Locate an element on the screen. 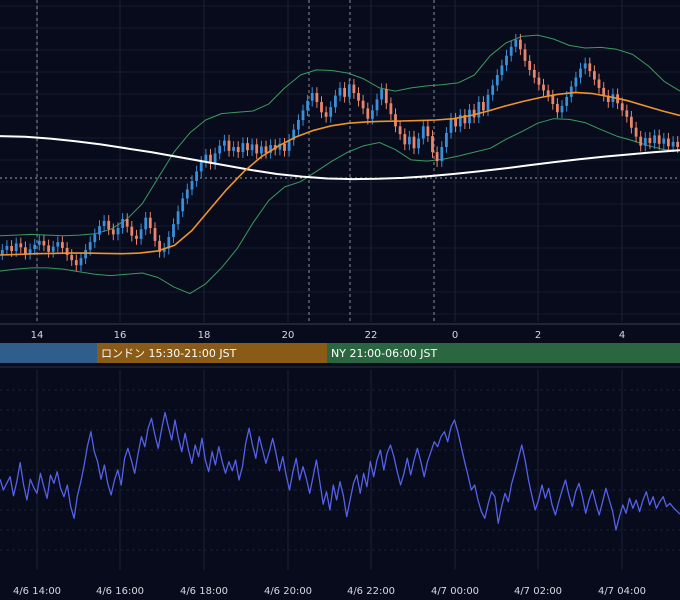 This screenshot has width=680, height=600. x-tick-label: 2 is located at coordinates (538, 335).